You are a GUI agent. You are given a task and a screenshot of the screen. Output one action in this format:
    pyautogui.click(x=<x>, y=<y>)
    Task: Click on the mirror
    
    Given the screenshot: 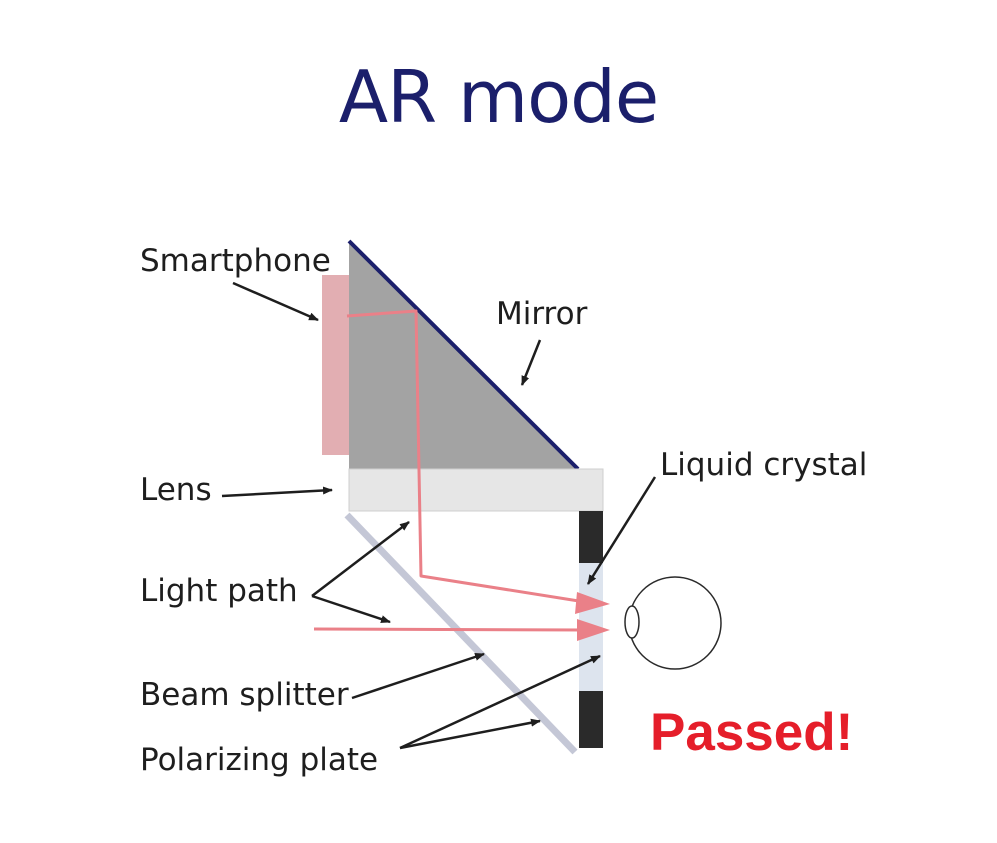 What is the action you would take?
    pyautogui.click(x=463, y=355)
    